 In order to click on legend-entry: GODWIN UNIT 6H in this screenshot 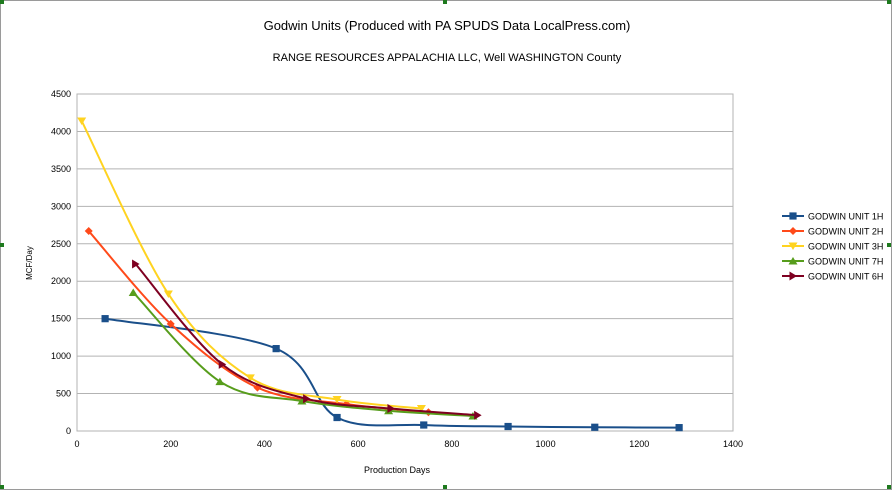, I will do `click(832, 276)`.